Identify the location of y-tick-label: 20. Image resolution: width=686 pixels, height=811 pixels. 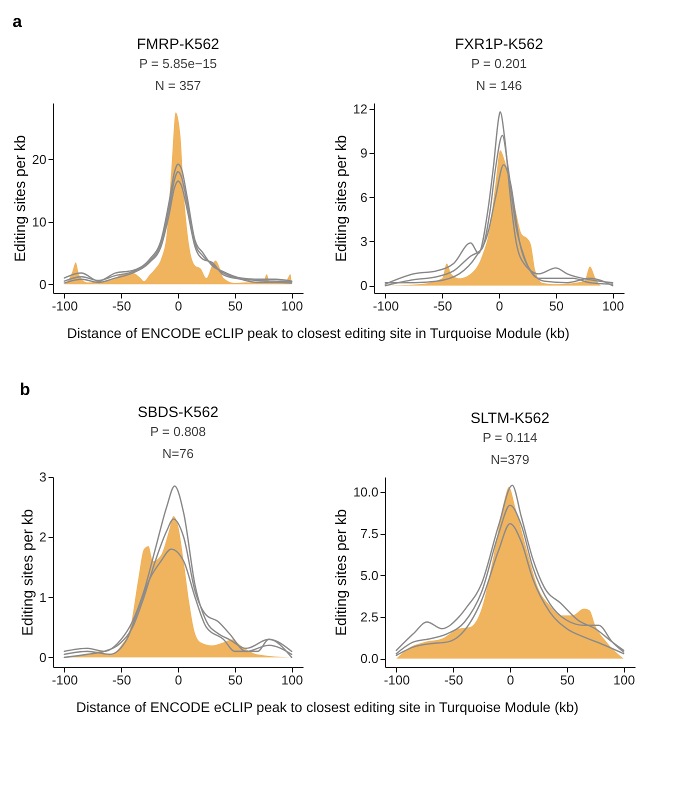
(39, 159).